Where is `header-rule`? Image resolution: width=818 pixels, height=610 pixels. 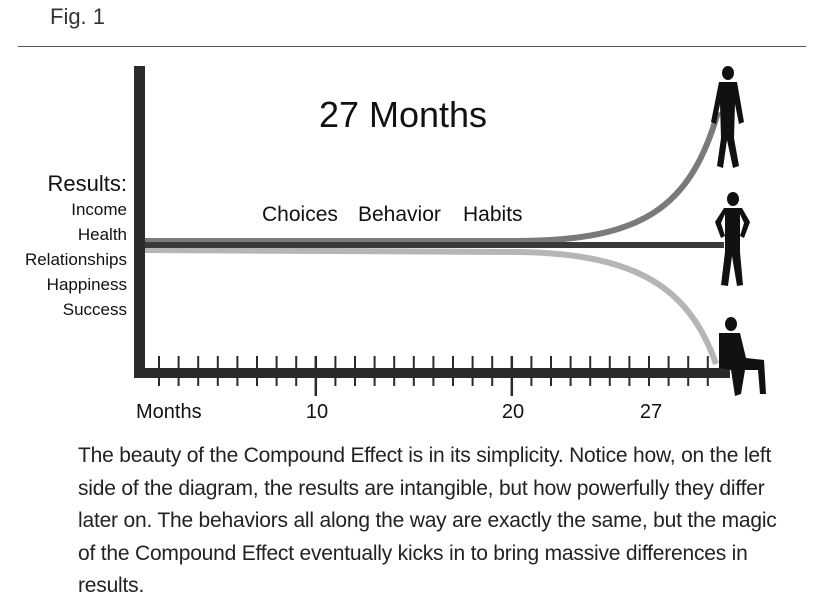 header-rule is located at coordinates (412, 46).